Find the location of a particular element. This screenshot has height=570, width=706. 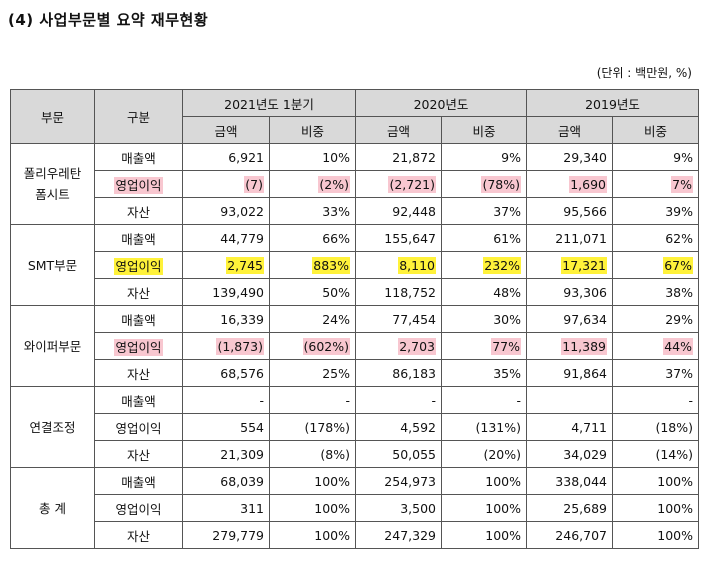

cell-value: 25% is located at coordinates (336, 373).